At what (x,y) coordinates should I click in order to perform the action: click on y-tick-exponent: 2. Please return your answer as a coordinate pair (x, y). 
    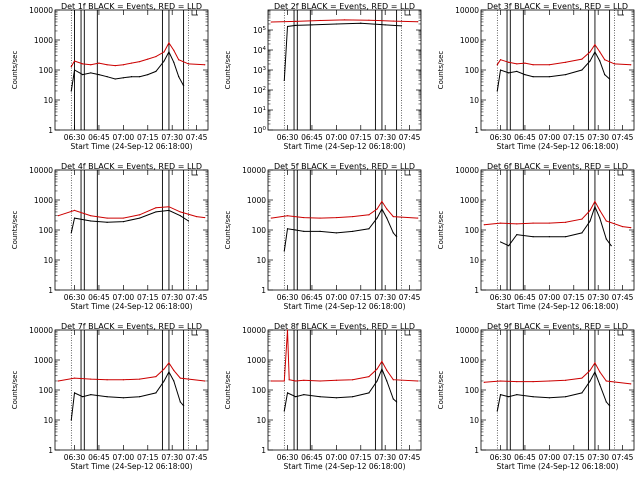
    Looking at the image, I should click on (265, 89).